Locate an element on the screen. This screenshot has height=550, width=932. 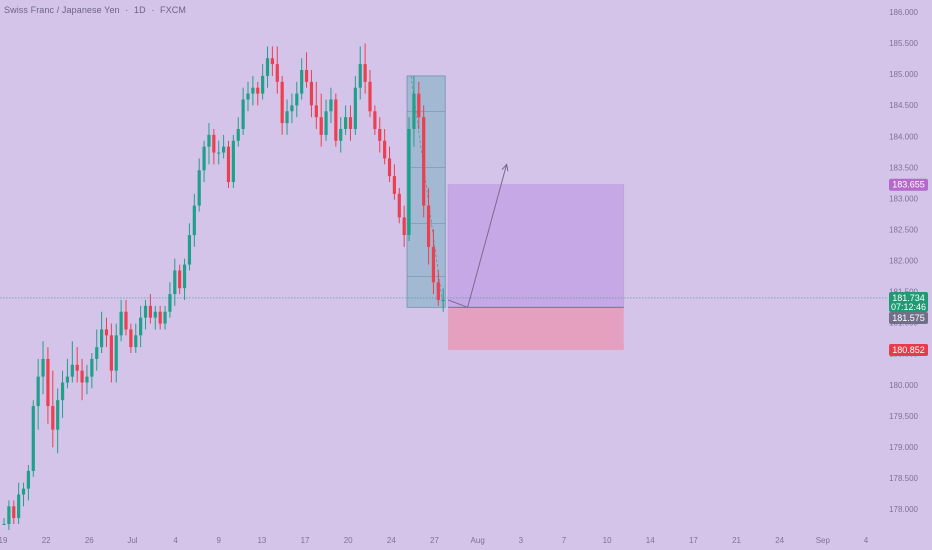
y-tick-label: 182.500 is located at coordinates (903, 229).